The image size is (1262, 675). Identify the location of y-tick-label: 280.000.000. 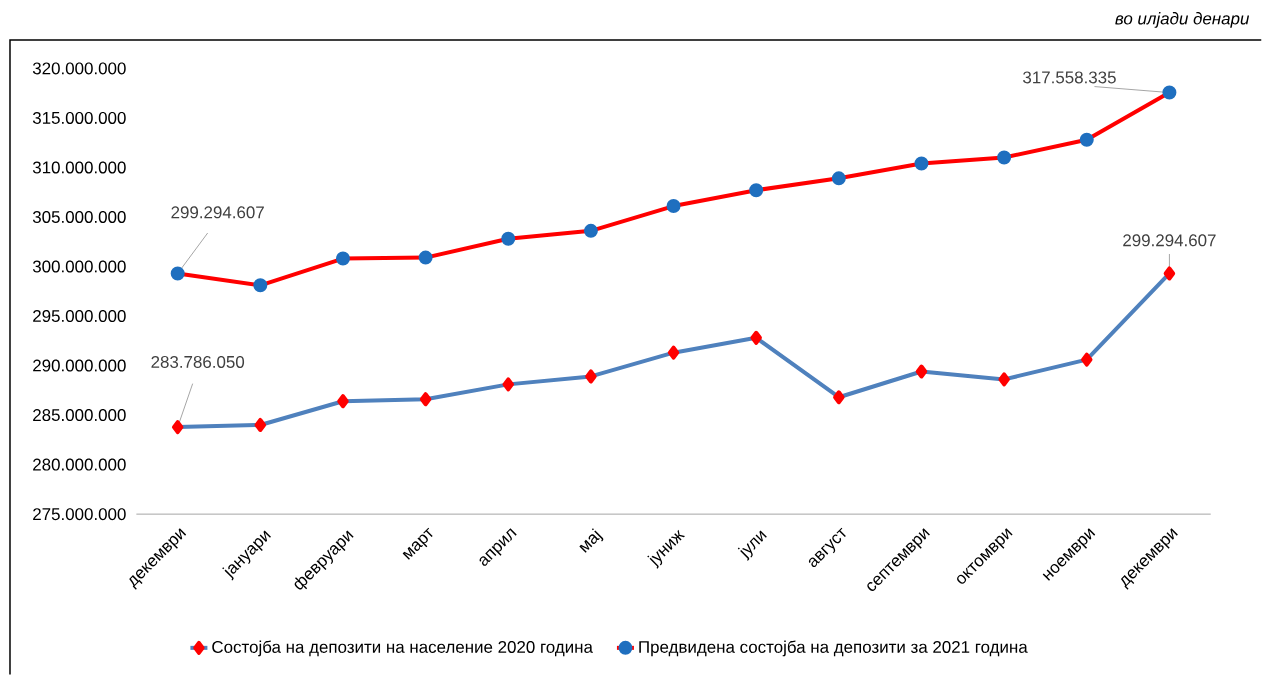
(79, 464).